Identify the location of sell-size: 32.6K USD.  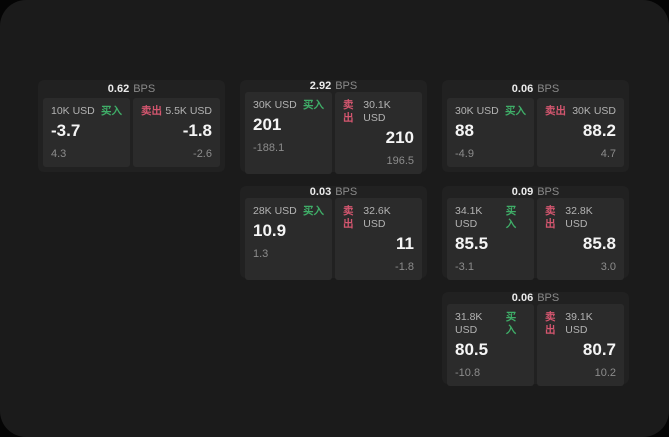
(377, 217).